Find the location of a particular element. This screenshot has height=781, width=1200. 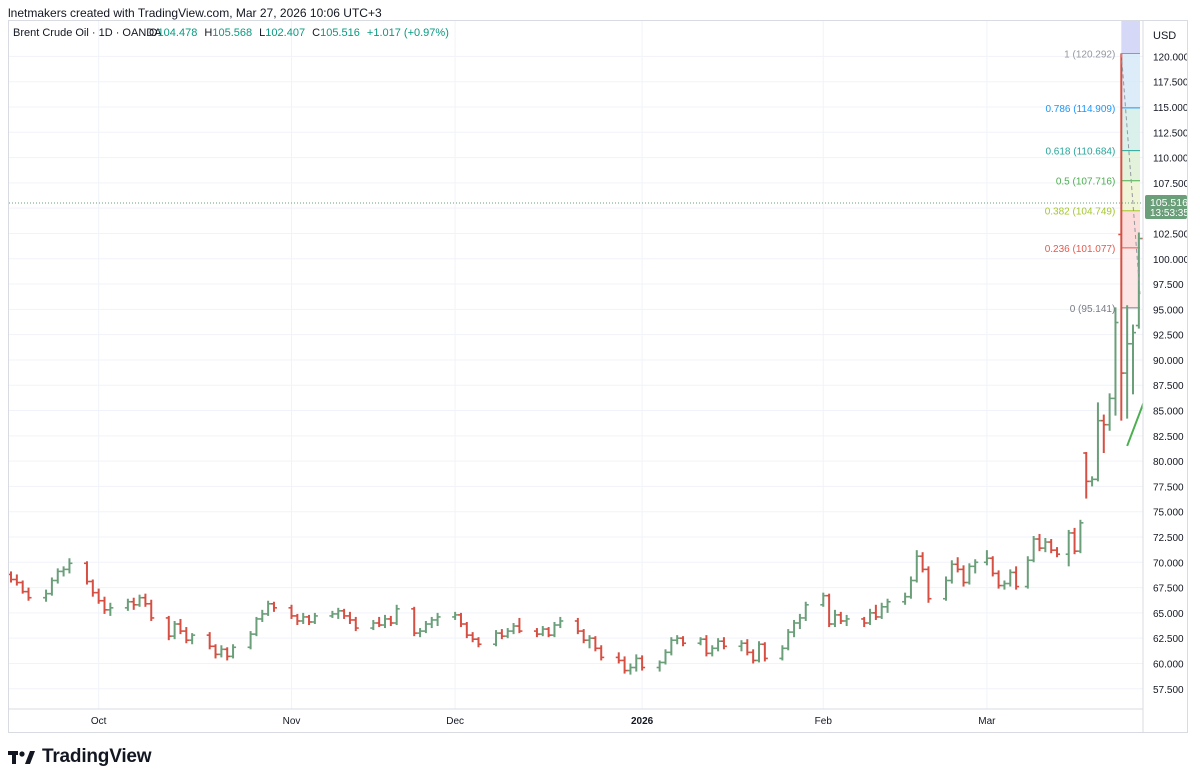

fib-trend-line is located at coordinates (1130, 174).